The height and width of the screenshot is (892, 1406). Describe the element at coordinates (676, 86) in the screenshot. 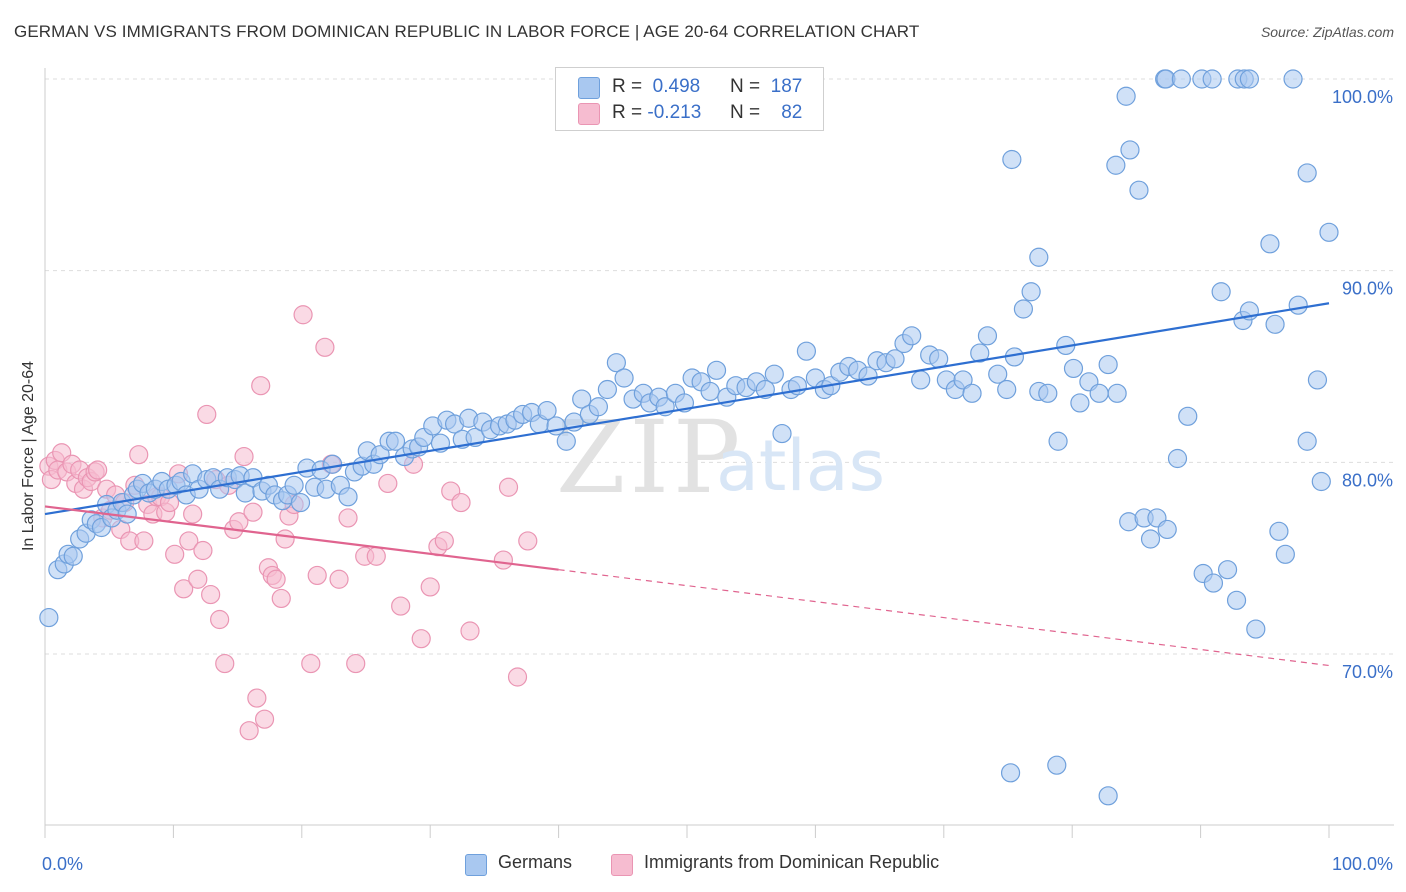

I see `legend-r-value: 0.498` at that location.